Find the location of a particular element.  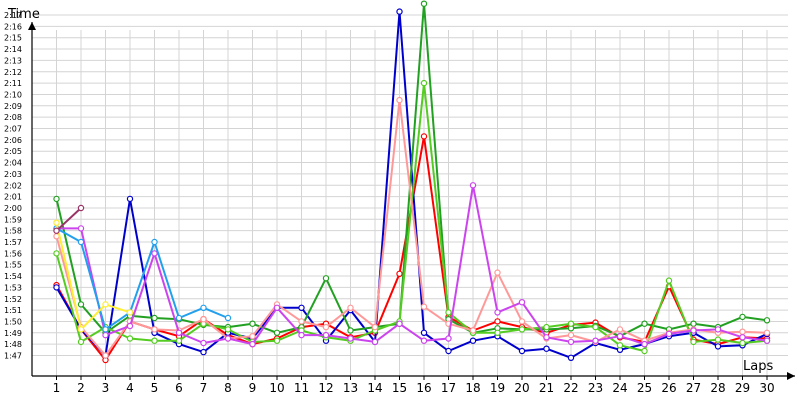

y-axis-arrow is located at coordinates (32, 26).